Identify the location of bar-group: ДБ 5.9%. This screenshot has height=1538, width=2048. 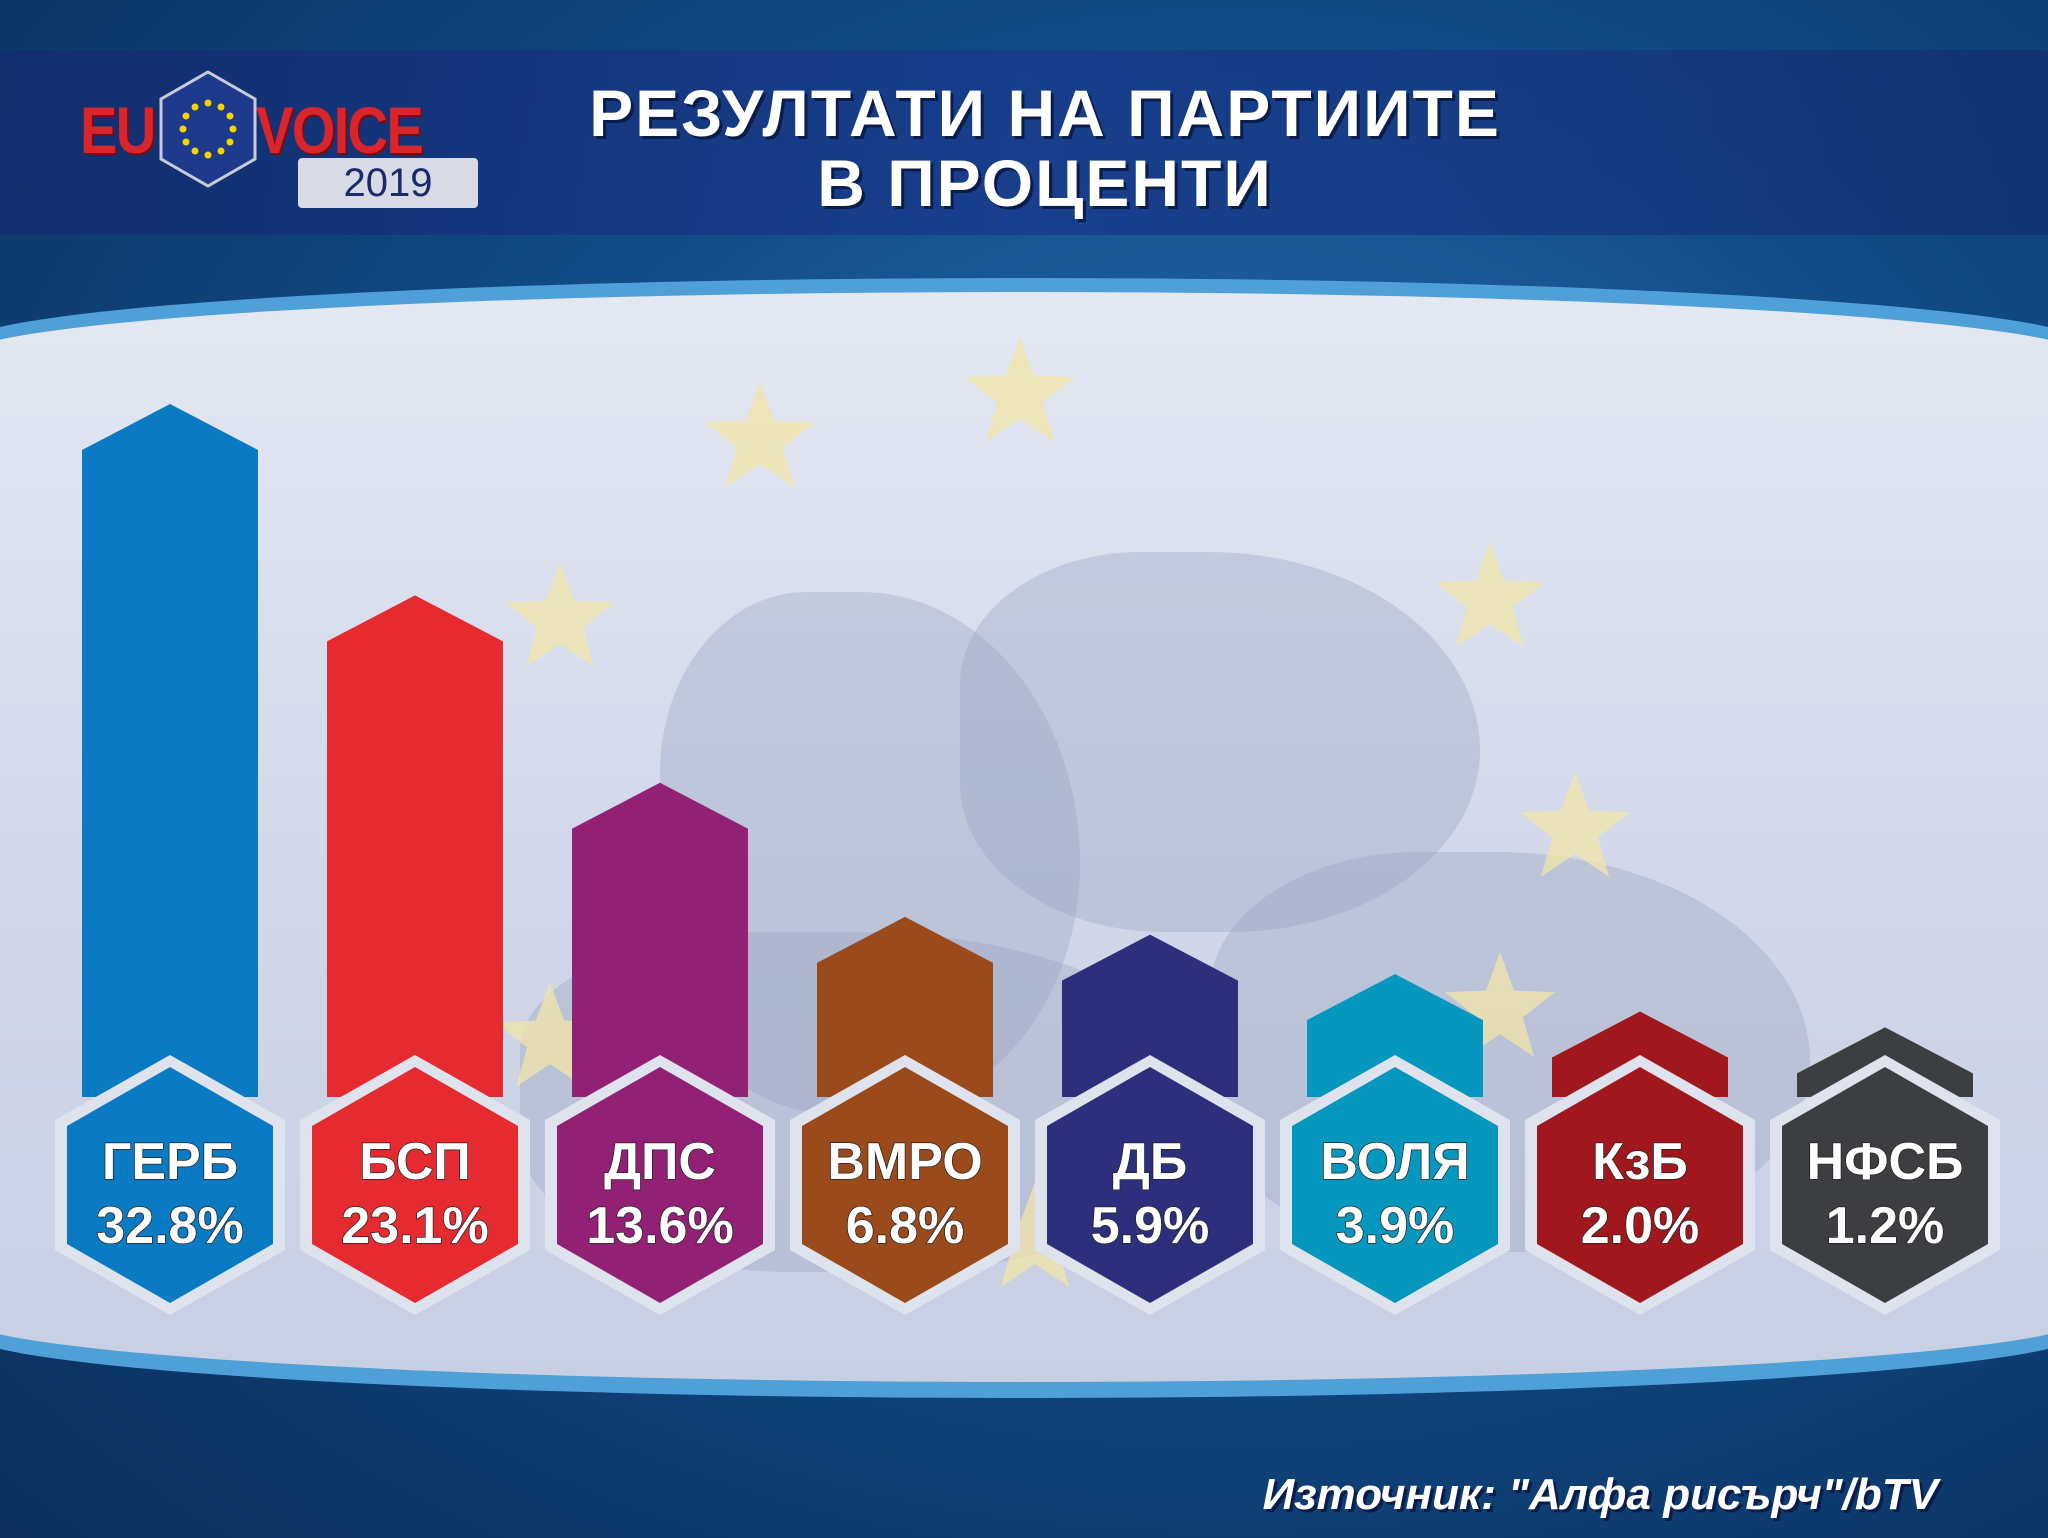
(1150, 1124).